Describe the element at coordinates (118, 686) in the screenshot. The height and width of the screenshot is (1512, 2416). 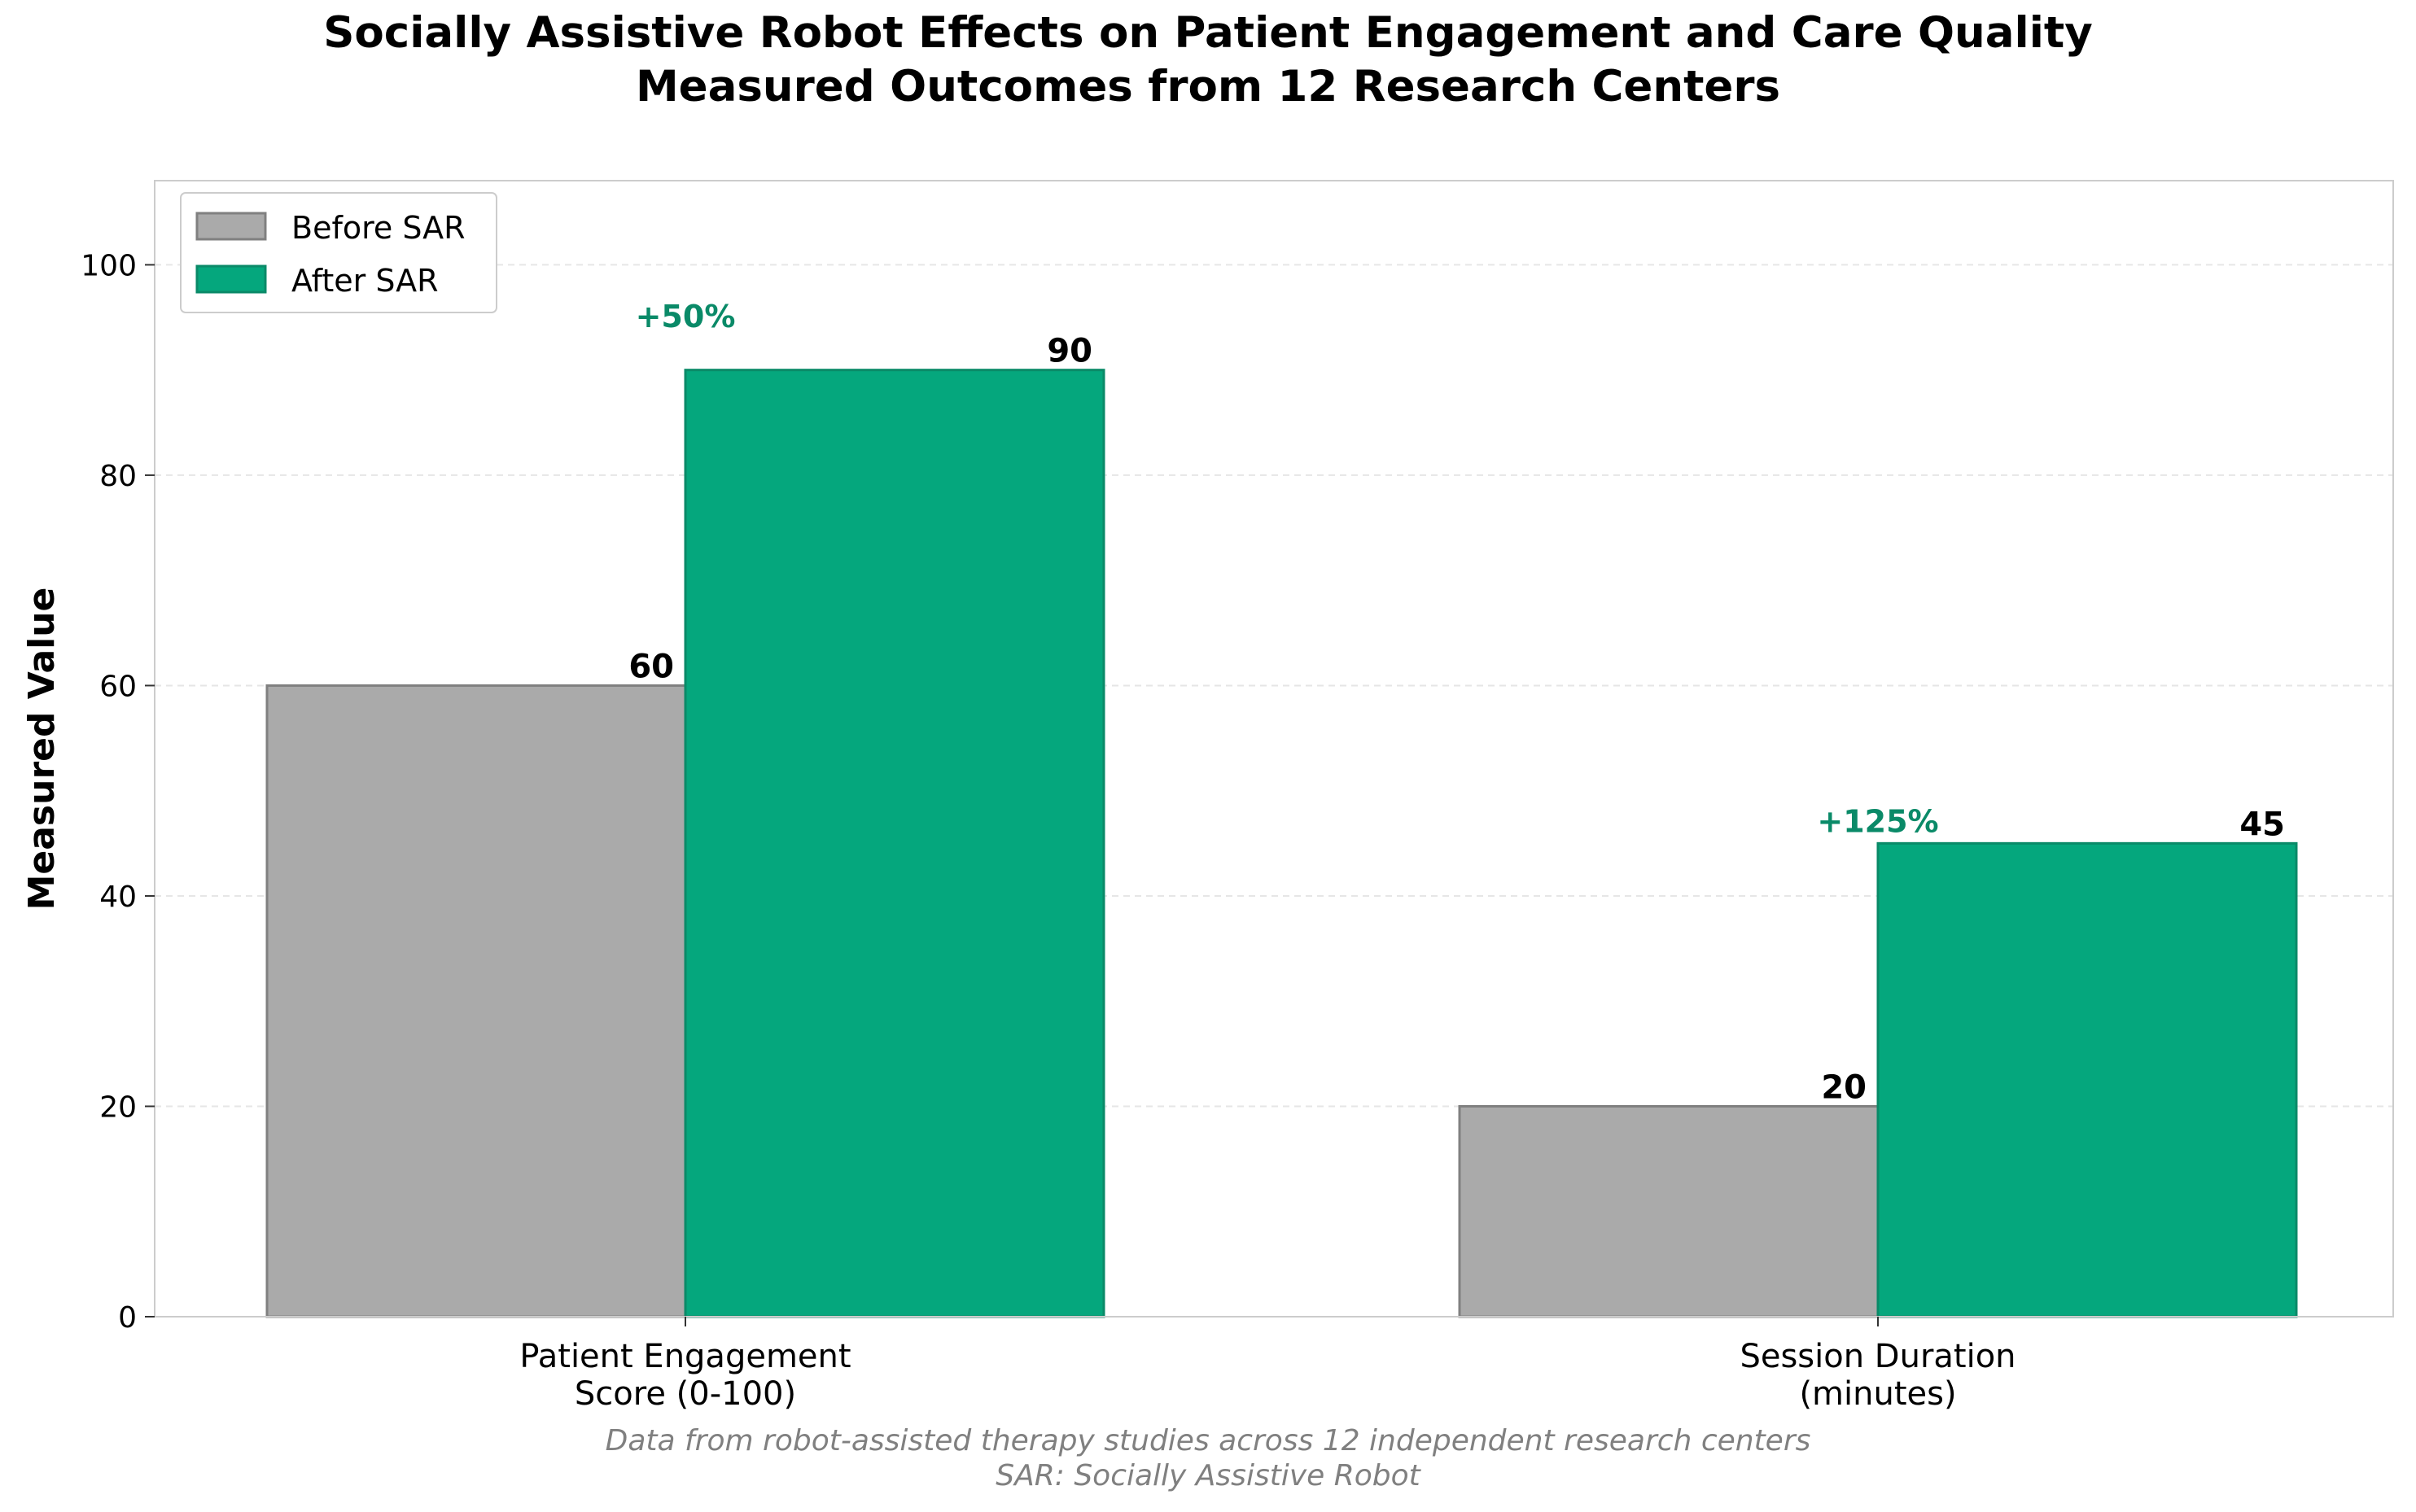
I see `y-tick-label: 60` at that location.